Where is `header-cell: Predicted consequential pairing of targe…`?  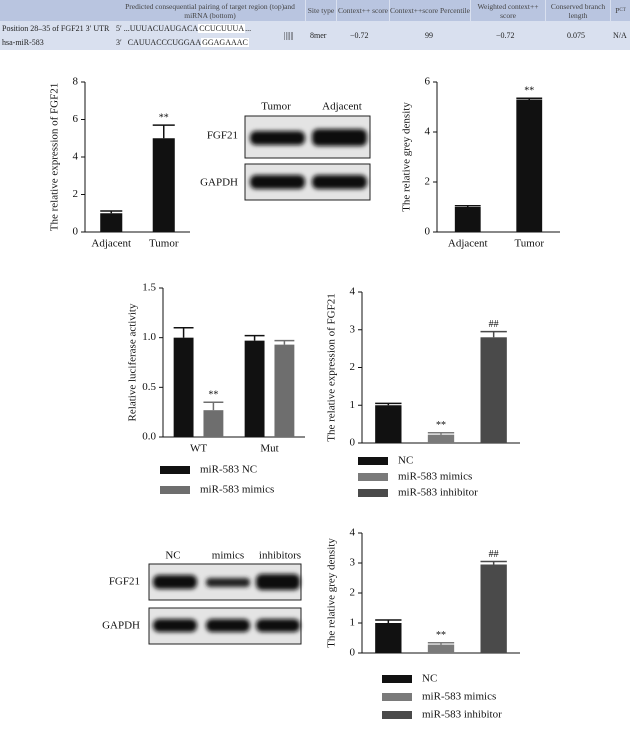 header-cell: Predicted consequential pairing of targe… is located at coordinates (210, 10).